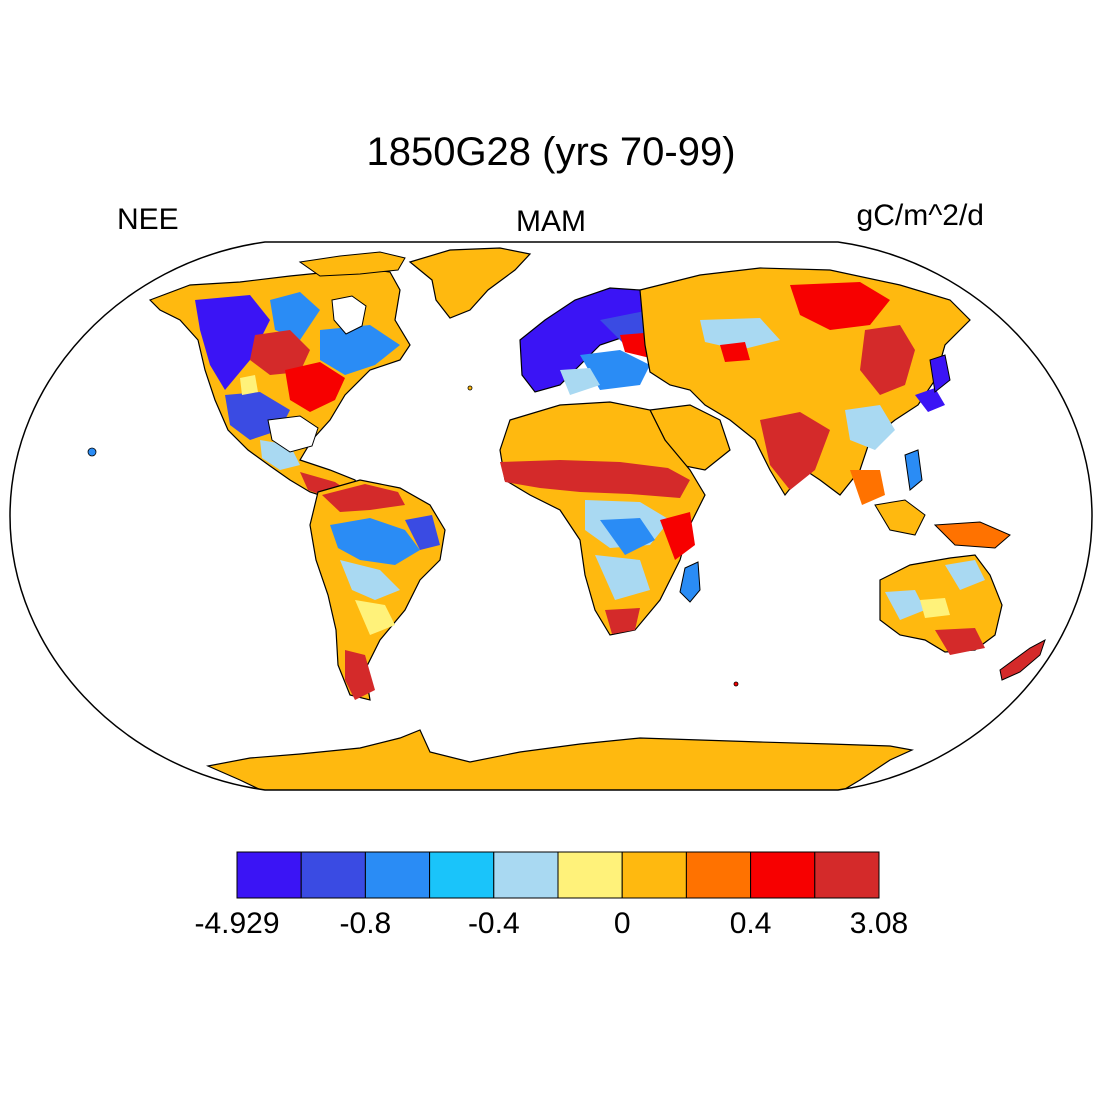 The height and width of the screenshot is (1102, 1102). What do you see at coordinates (470, 283) in the screenshot?
I see `greenland` at bounding box center [470, 283].